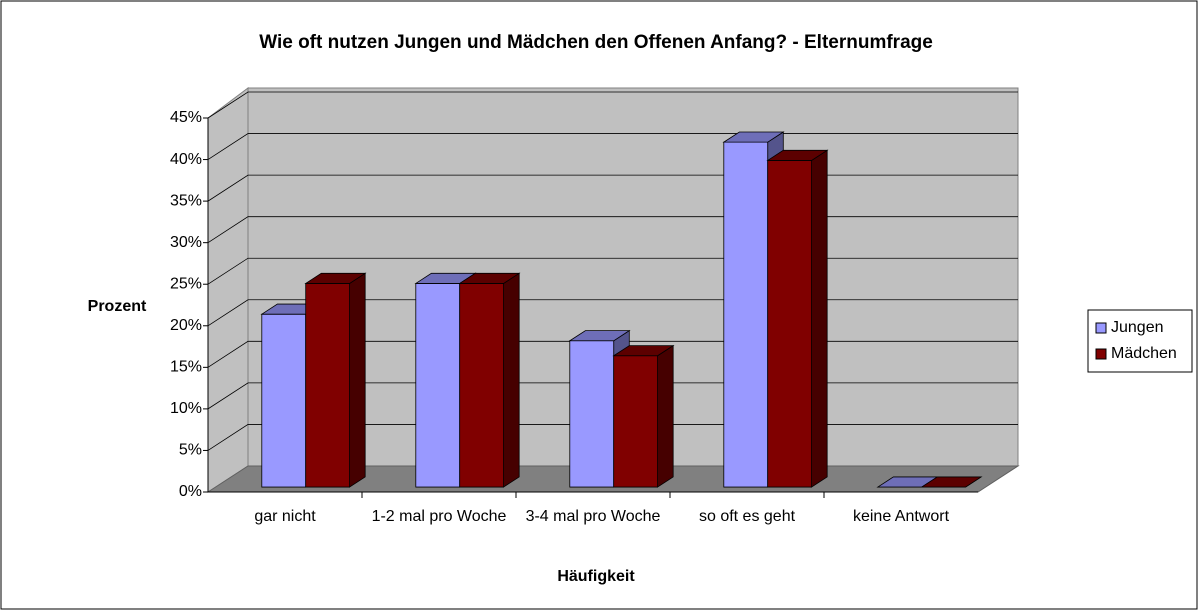 Image resolution: width=1198 pixels, height=610 pixels. Describe the element at coordinates (596, 576) in the screenshot. I see `x-axis-title: Häufigkeit` at that location.